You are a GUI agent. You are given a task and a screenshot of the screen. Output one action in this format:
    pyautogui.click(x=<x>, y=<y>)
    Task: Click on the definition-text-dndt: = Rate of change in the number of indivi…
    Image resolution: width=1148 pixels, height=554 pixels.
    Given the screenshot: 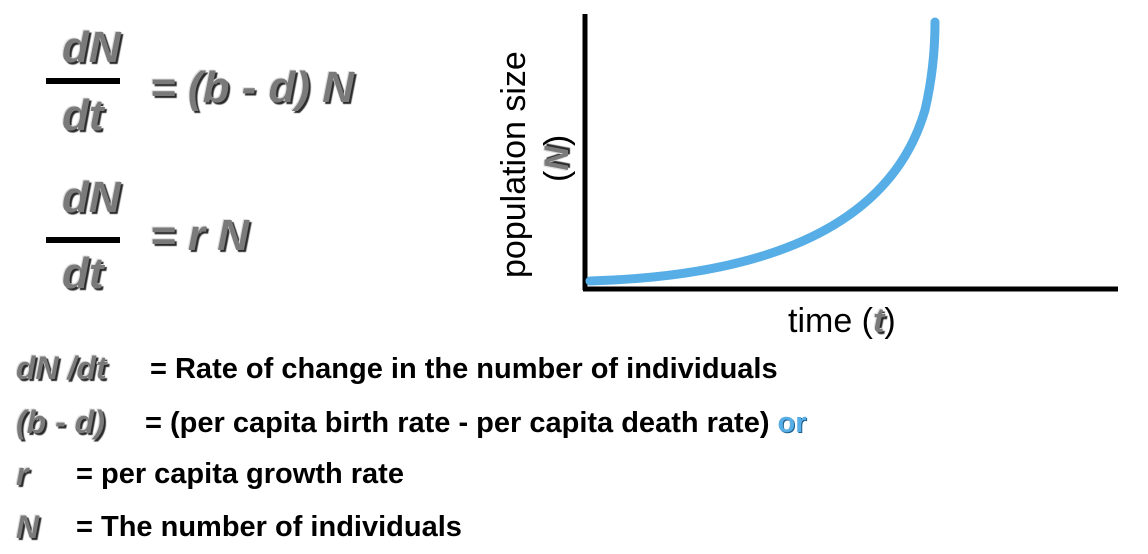 What is the action you would take?
    pyautogui.click(x=464, y=369)
    